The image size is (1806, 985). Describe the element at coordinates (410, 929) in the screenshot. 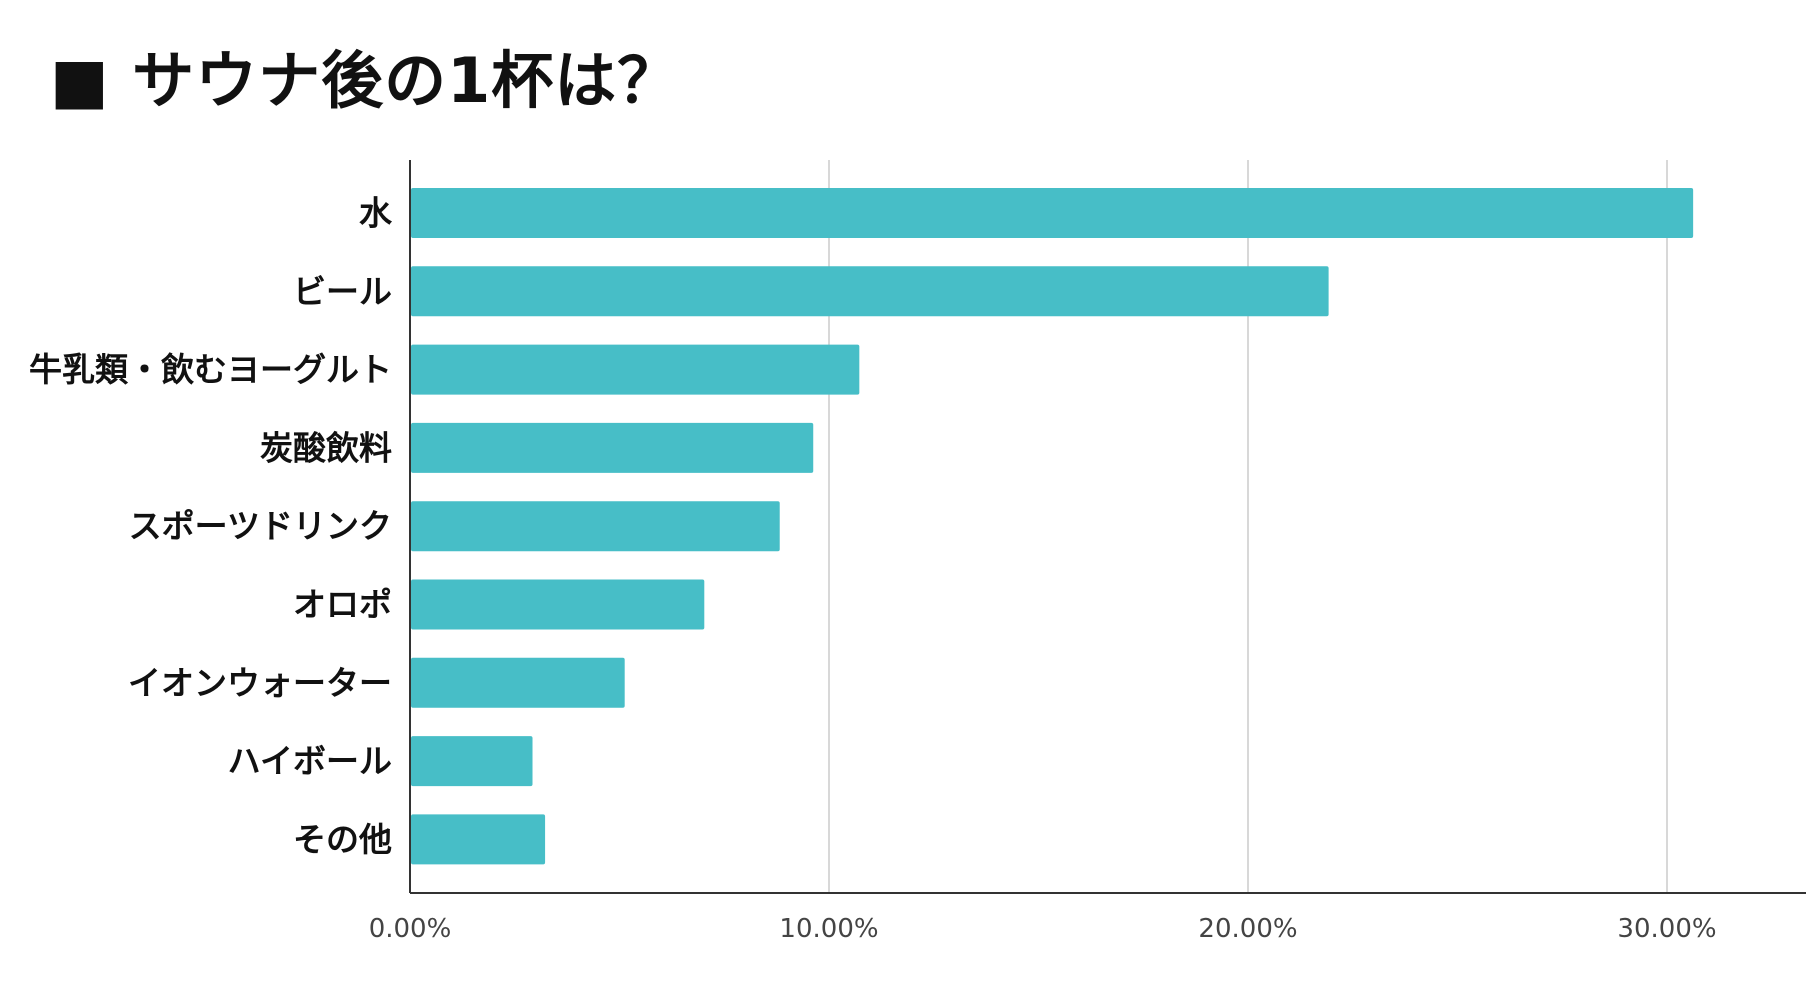

I see `x-tick-label: 0.00%` at that location.